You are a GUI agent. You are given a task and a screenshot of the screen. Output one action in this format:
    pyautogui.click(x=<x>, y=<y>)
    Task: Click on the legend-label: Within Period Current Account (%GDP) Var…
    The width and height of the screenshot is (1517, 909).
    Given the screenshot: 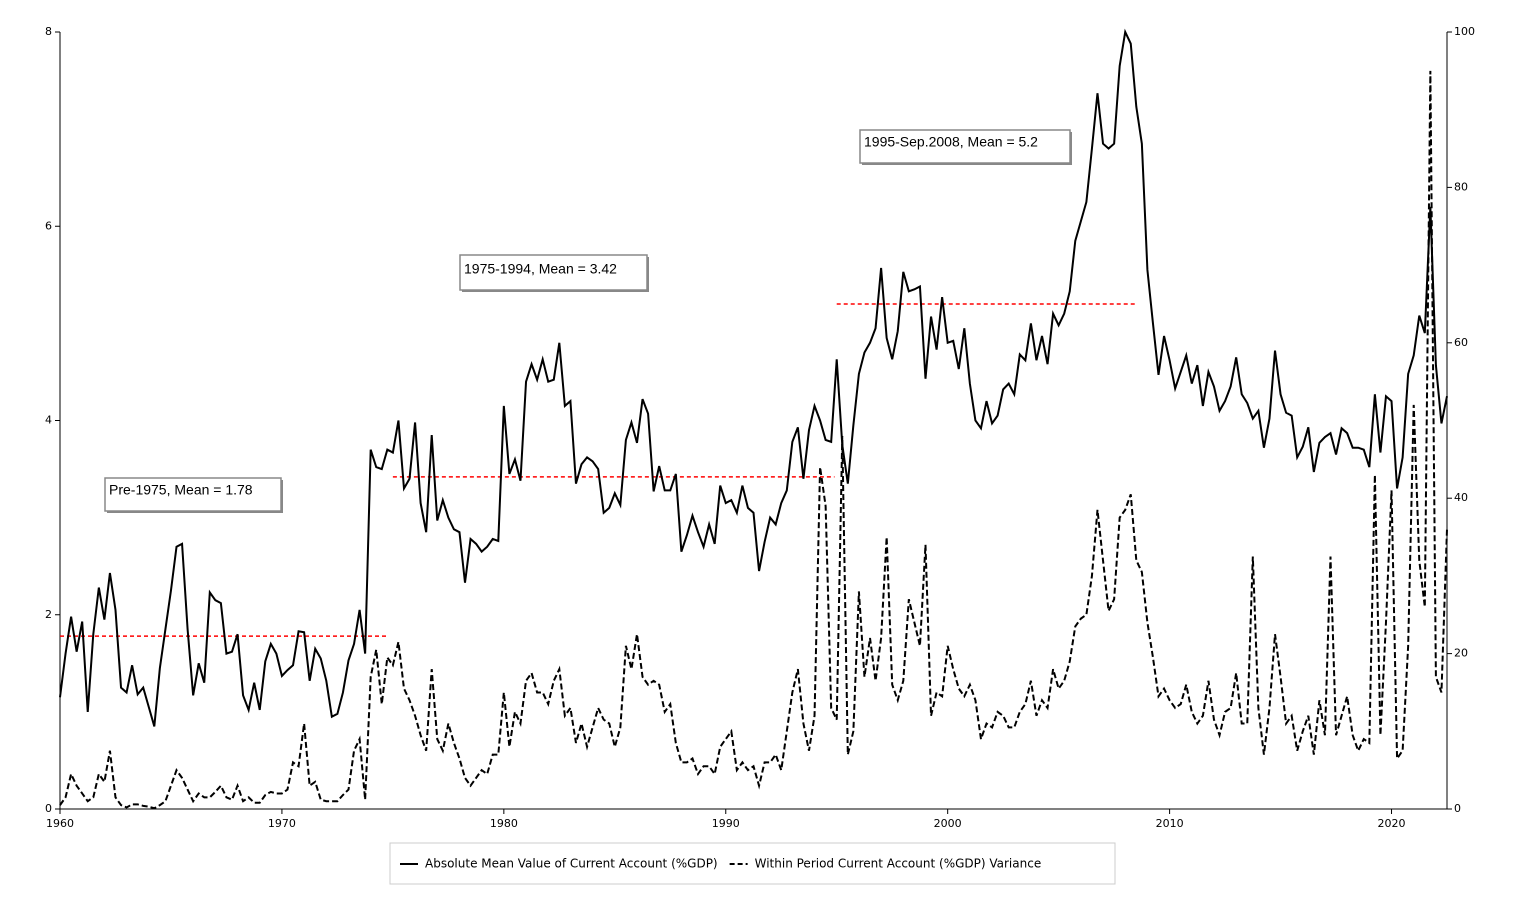 What is the action you would take?
    pyautogui.click(x=898, y=864)
    